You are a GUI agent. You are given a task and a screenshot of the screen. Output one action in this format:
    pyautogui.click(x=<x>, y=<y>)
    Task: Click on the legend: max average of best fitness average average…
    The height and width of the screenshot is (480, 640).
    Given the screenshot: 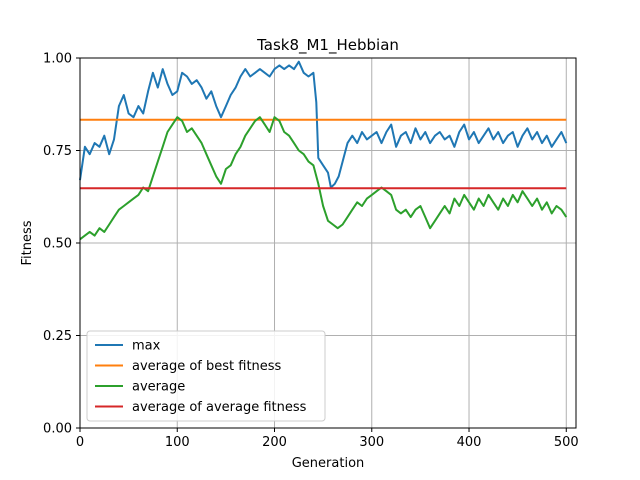 What is the action you would take?
    pyautogui.click(x=206, y=376)
    